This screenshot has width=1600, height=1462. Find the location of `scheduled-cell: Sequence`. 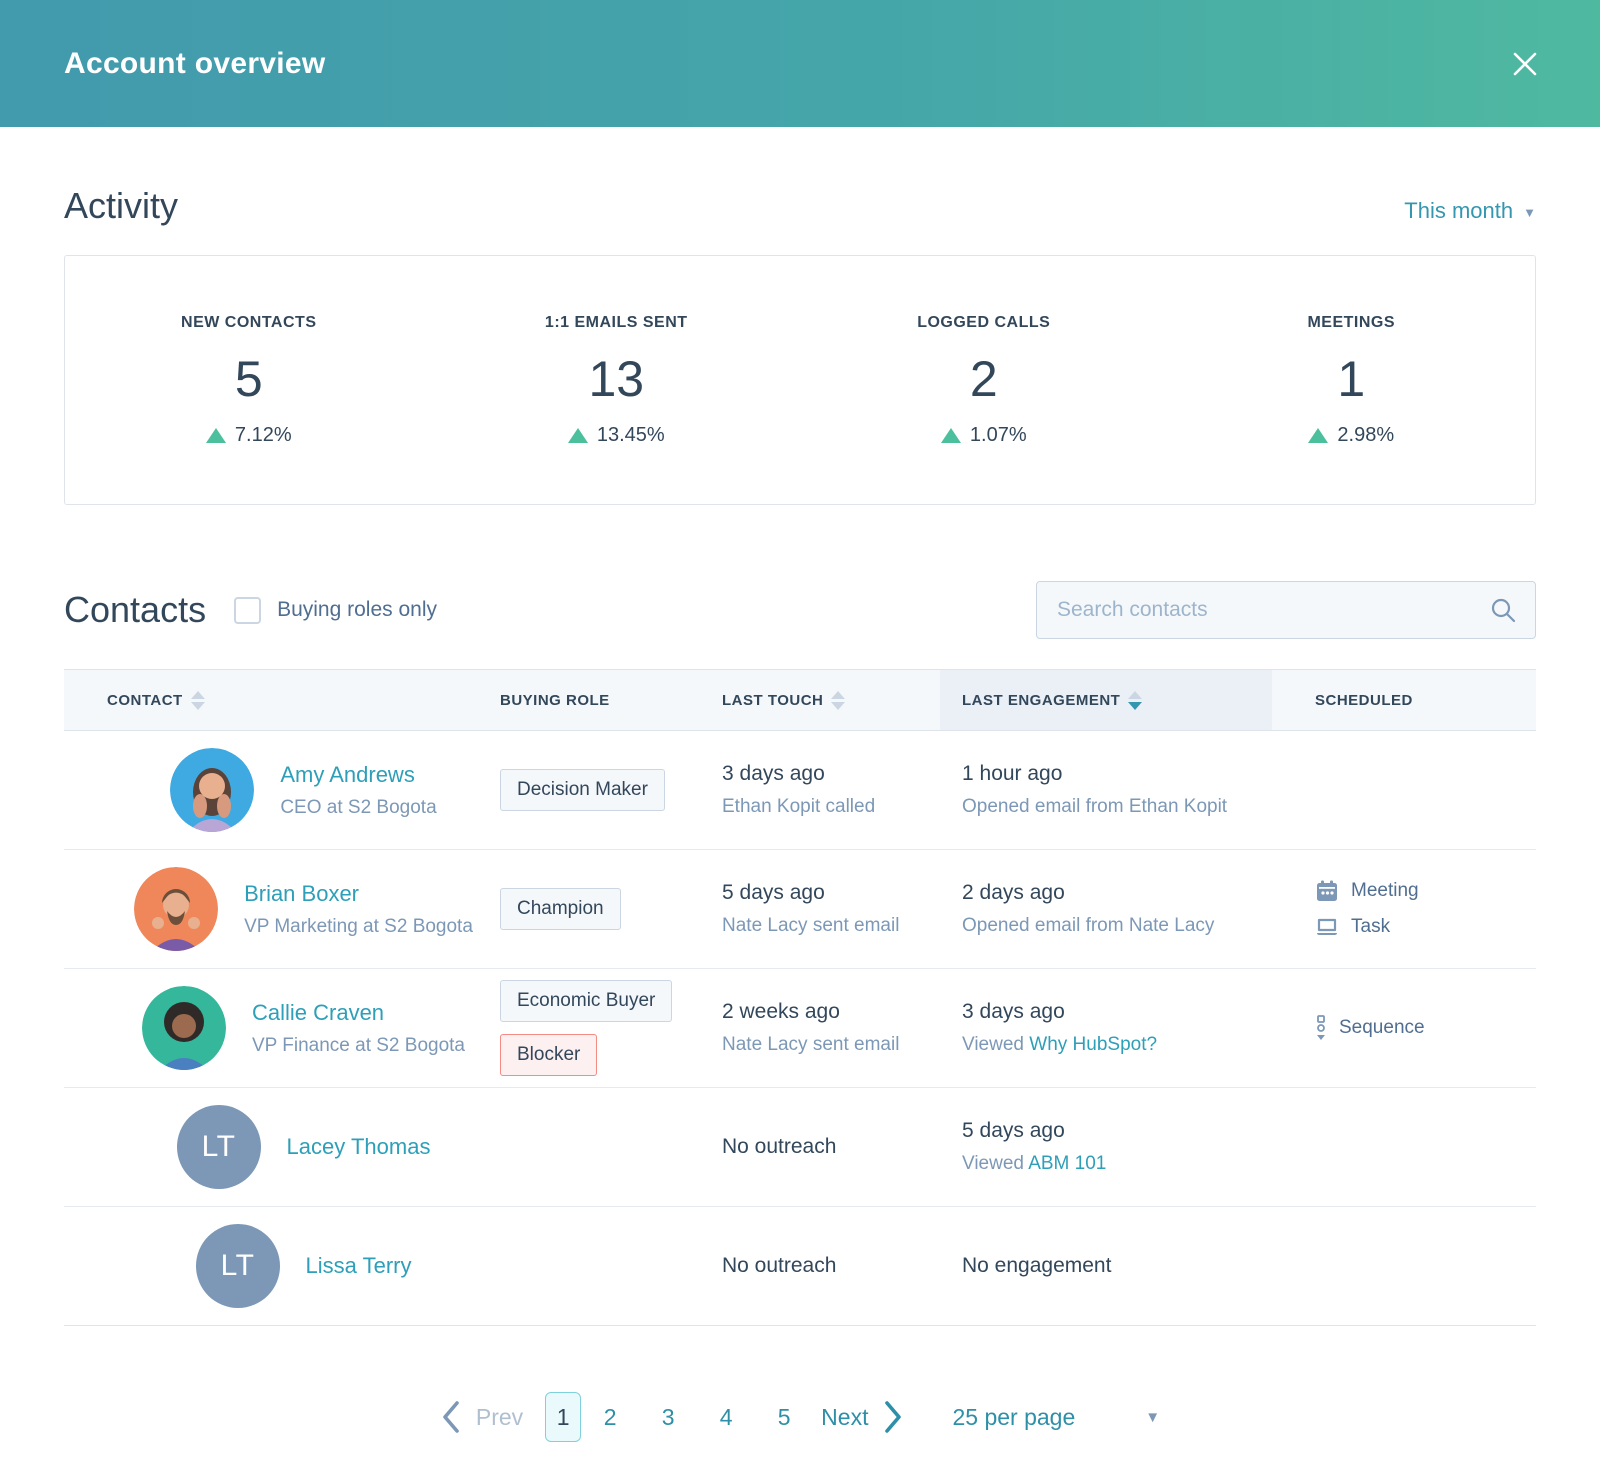

scheduled-cell: Sequence is located at coordinates (1404, 1028).